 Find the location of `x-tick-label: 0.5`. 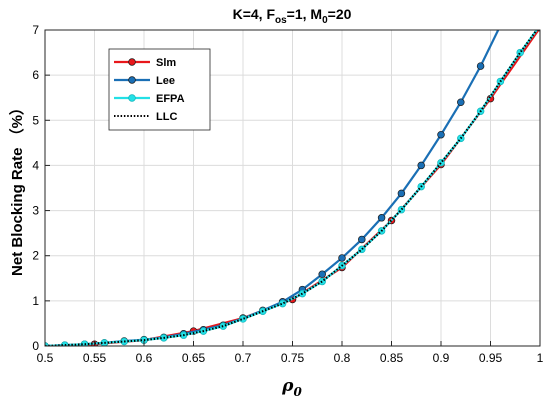

x-tick-label: 0.5 is located at coordinates (45, 358).